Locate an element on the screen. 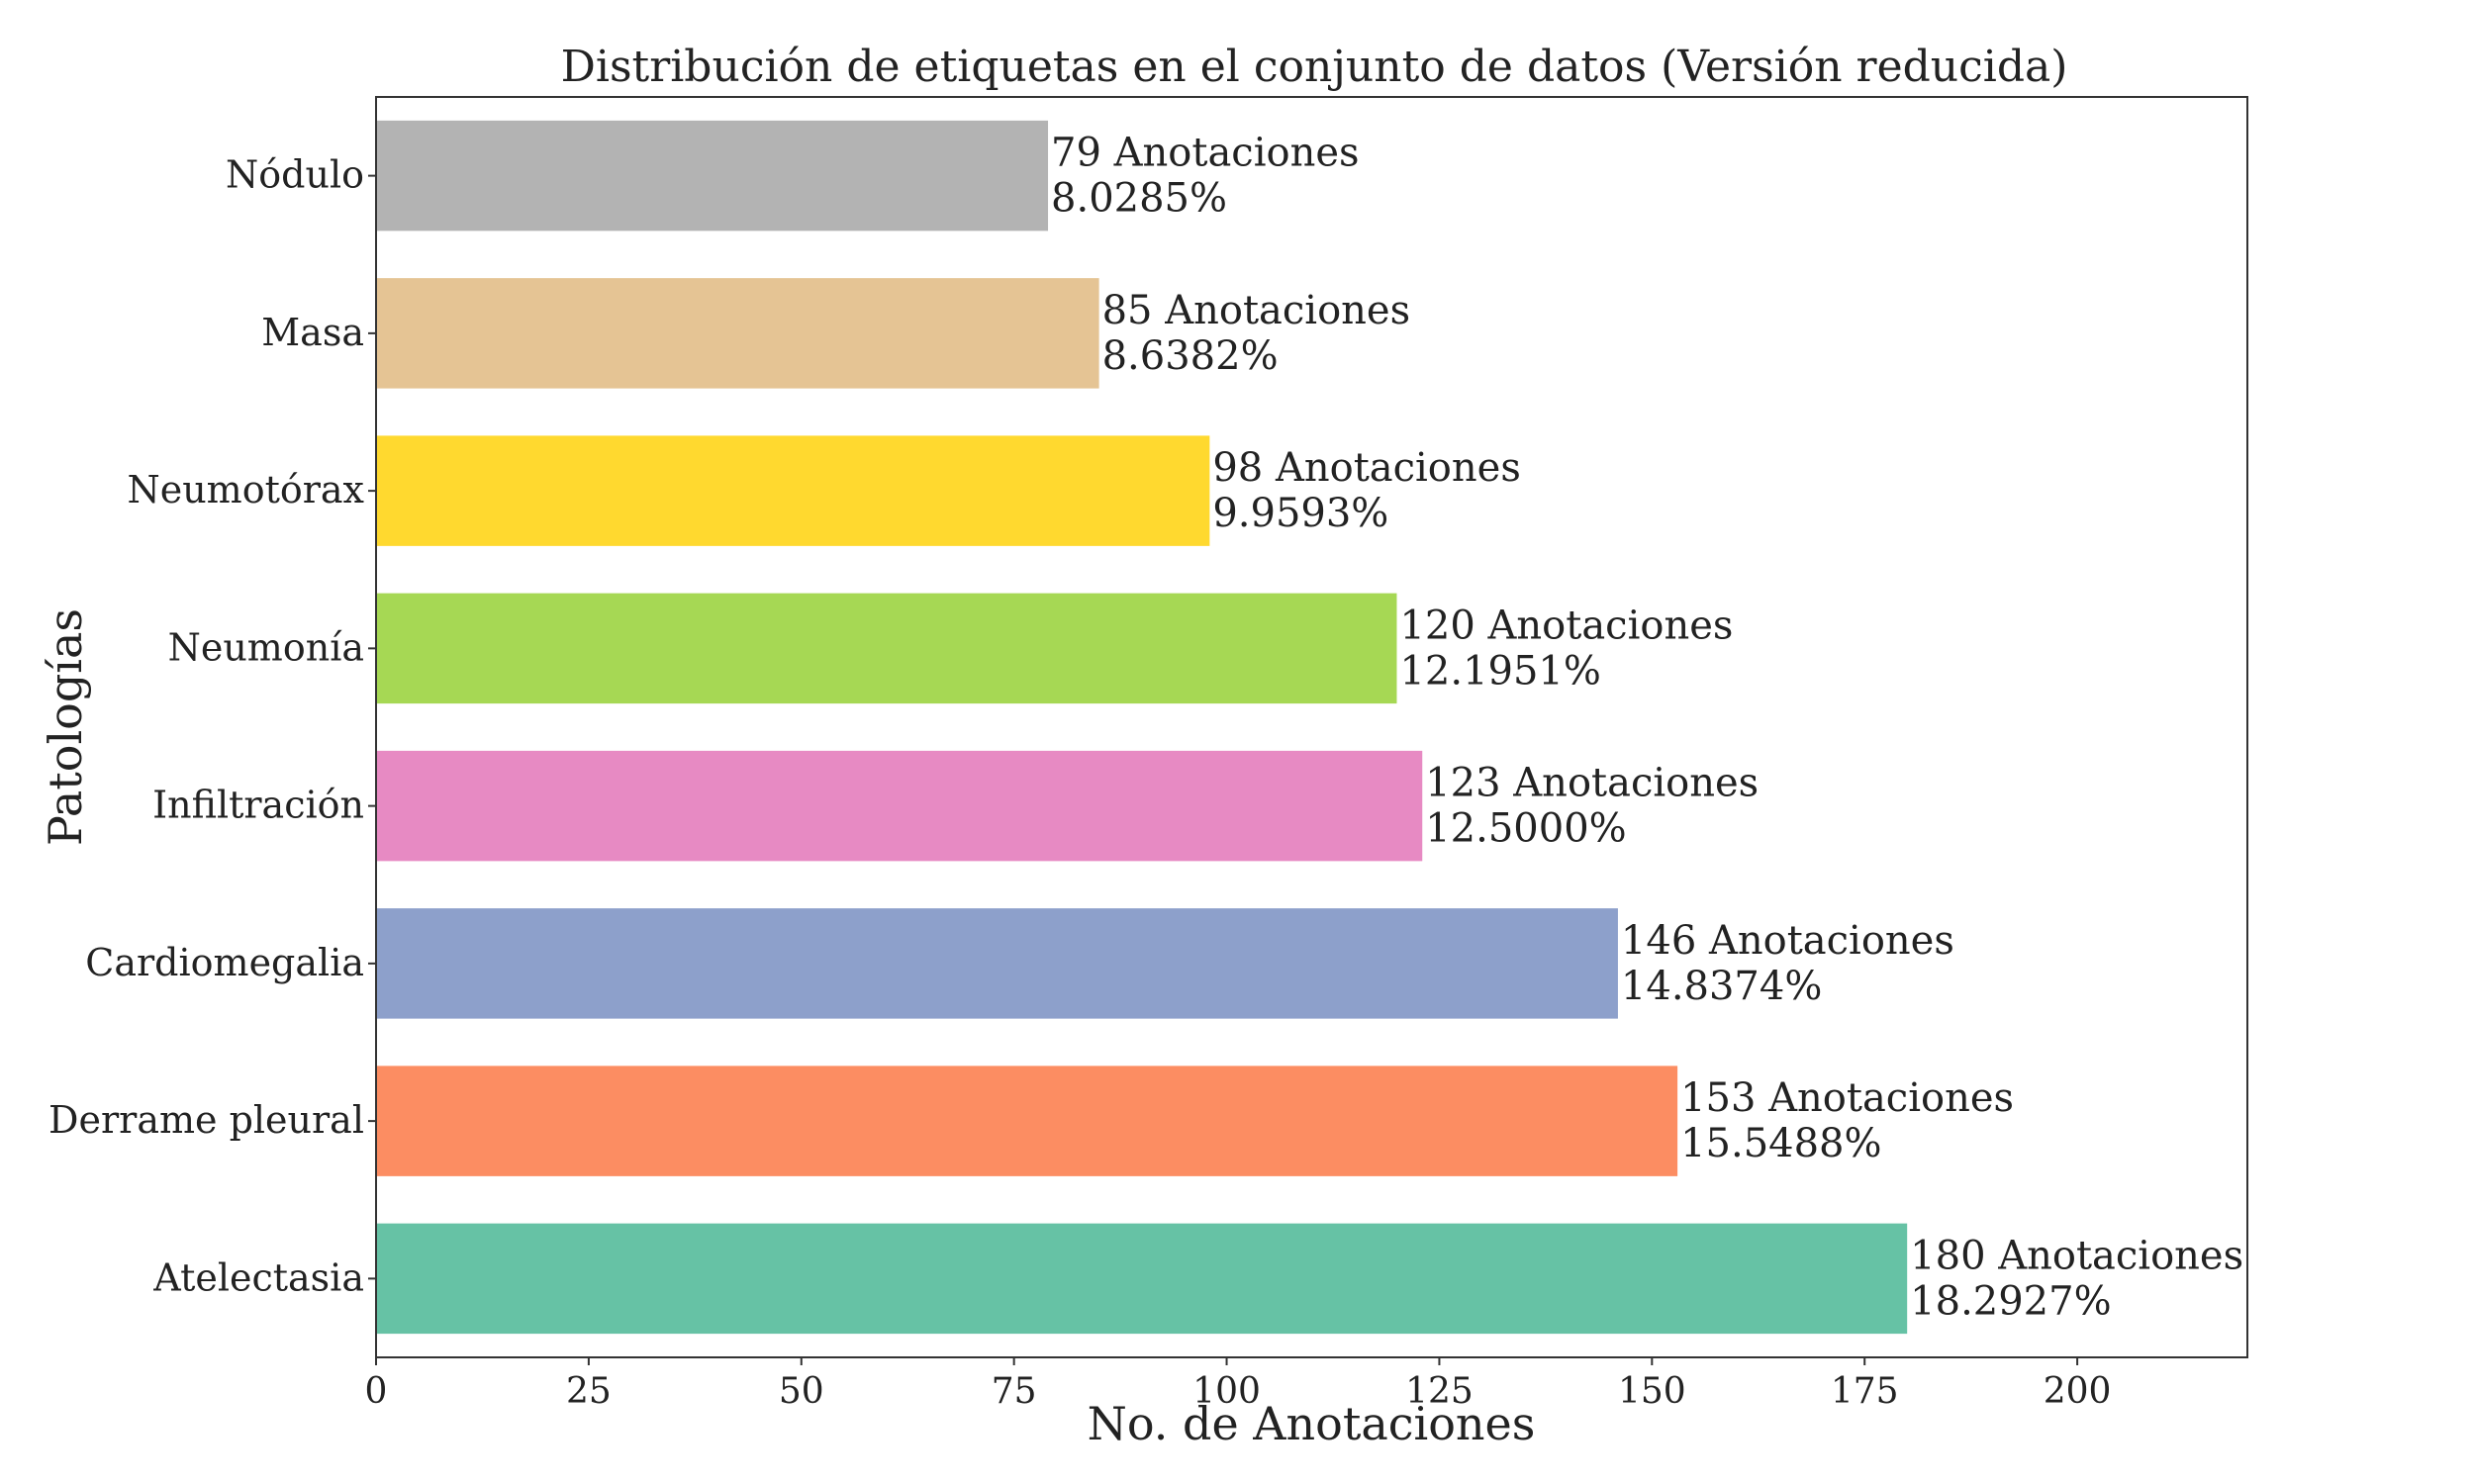  bar-value-label: 123 Anotaciones is located at coordinates (1592, 783).